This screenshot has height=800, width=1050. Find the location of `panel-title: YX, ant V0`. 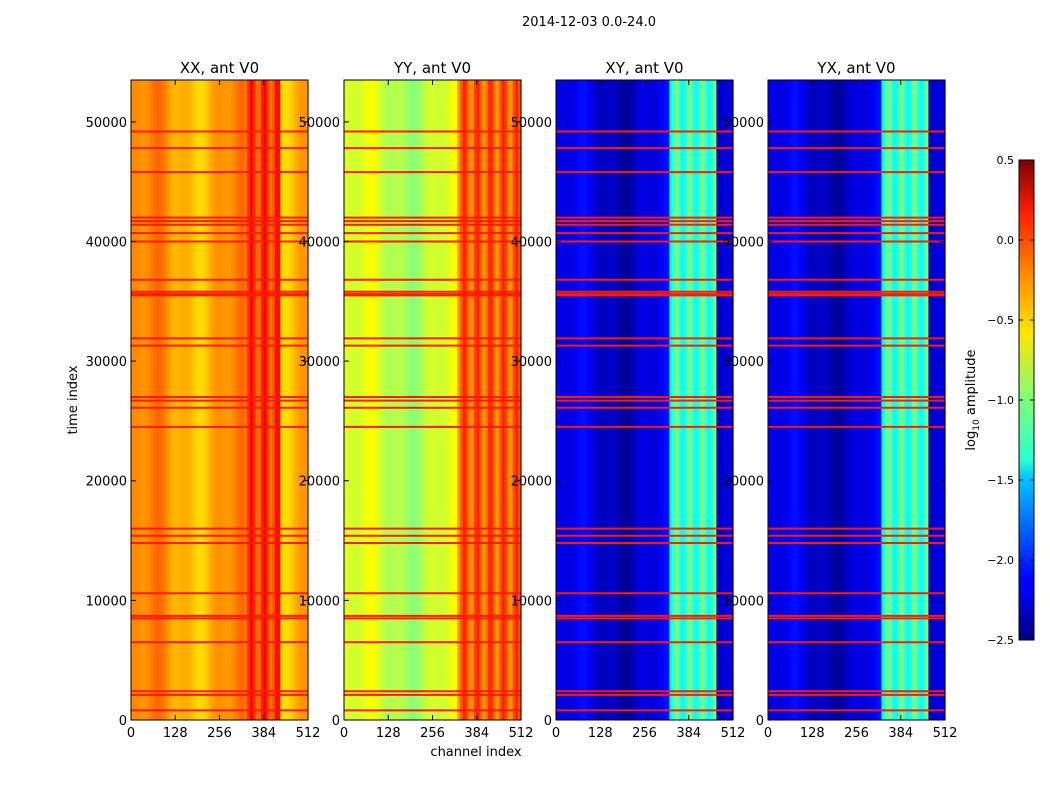

panel-title: YX, ant V0 is located at coordinates (855, 68).